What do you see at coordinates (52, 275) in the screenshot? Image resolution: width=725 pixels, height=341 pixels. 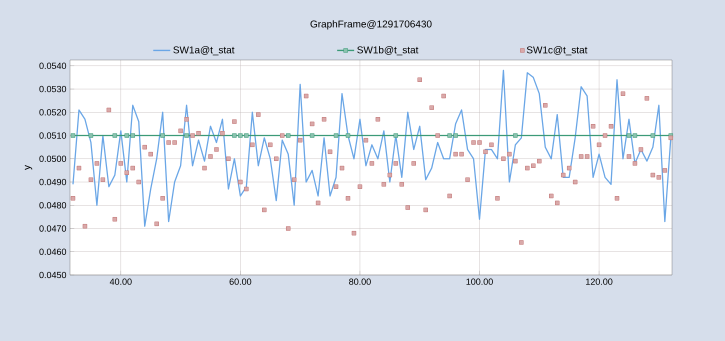 I see `y-tick-label: 0.0450` at bounding box center [52, 275].